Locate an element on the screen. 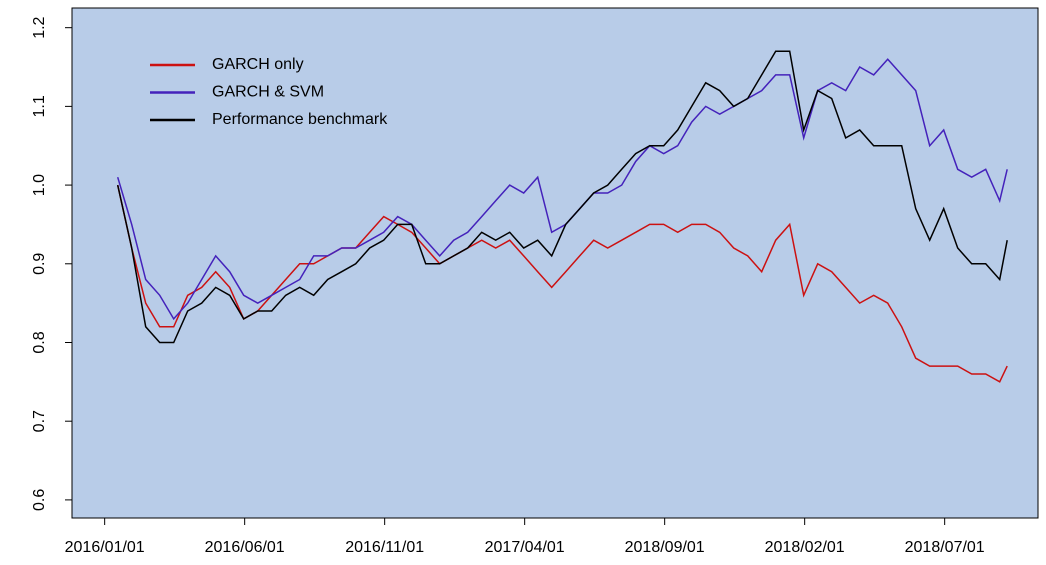 Image resolution: width=1046 pixels, height=565 pixels. x-tick-label: 2018/07/01 is located at coordinates (945, 547).